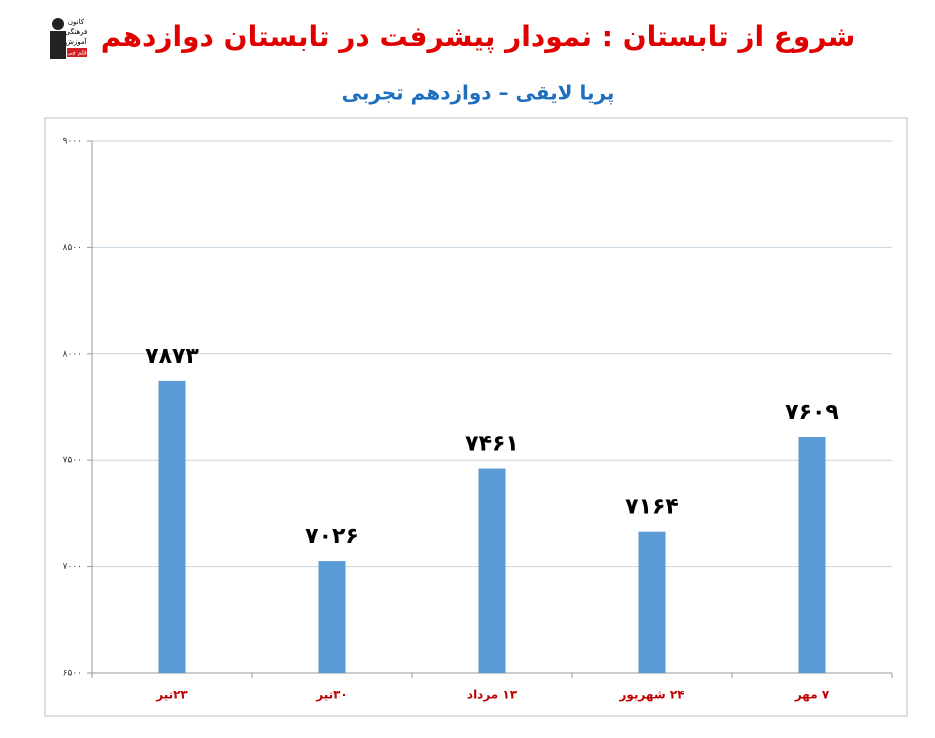 This screenshot has height=738, width=935. I want to click on y-tick-label: ۹۰۰۰, so click(72, 142).